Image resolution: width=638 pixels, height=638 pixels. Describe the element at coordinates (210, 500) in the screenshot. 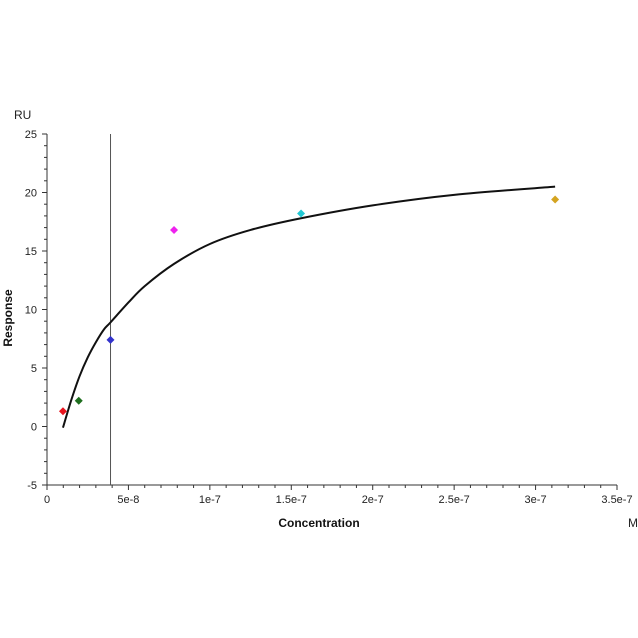

I see `x-tick-label: 1e-7` at that location.